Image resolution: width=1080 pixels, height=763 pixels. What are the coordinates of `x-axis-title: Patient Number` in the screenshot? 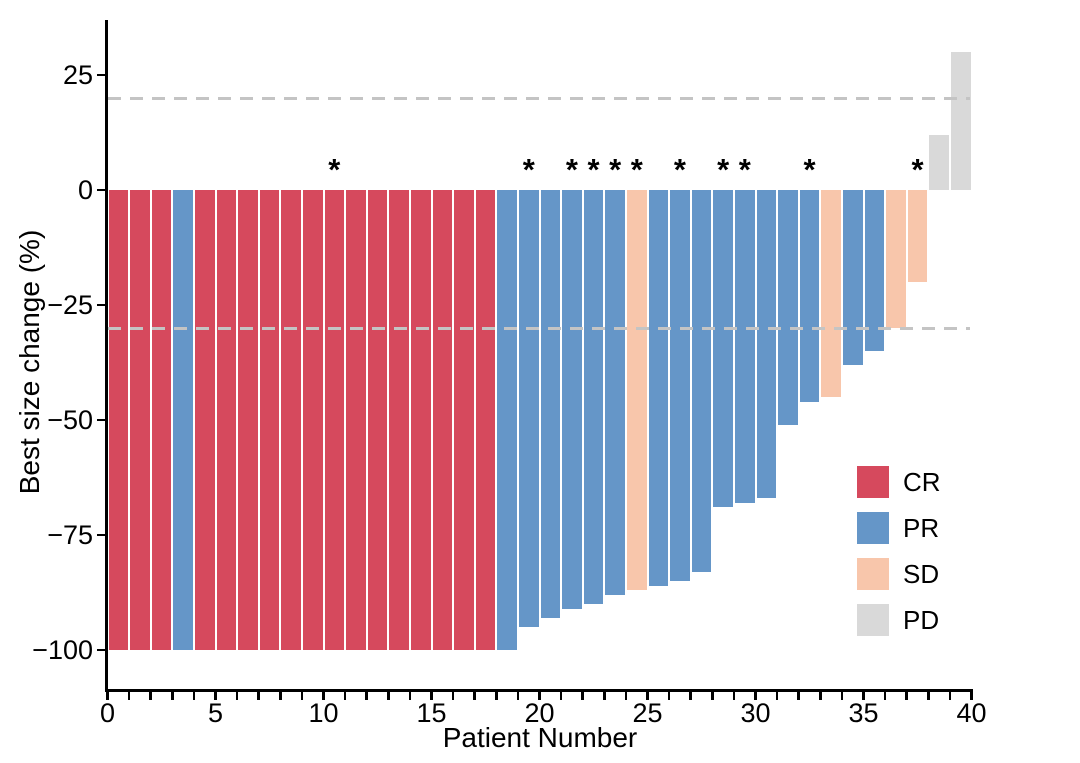 It's located at (540, 737).